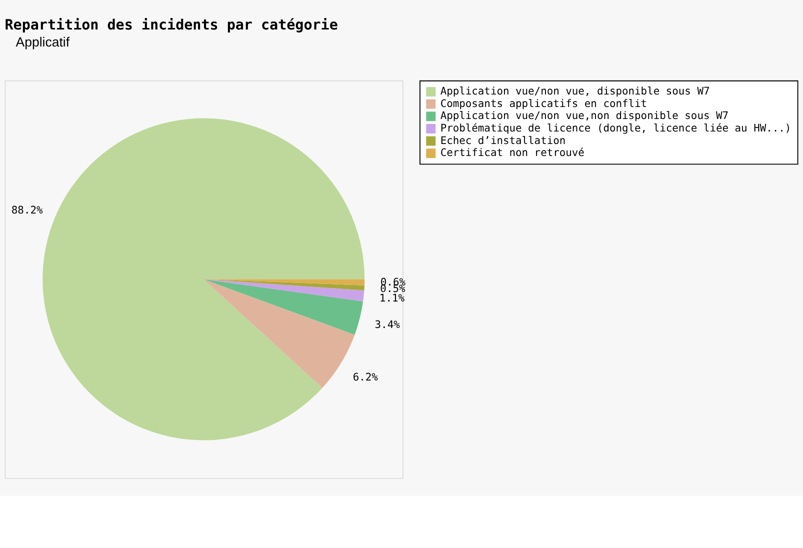 This screenshot has height=548, width=803. What do you see at coordinates (27, 210) in the screenshot?
I see `data-label: 88.2%` at bounding box center [27, 210].